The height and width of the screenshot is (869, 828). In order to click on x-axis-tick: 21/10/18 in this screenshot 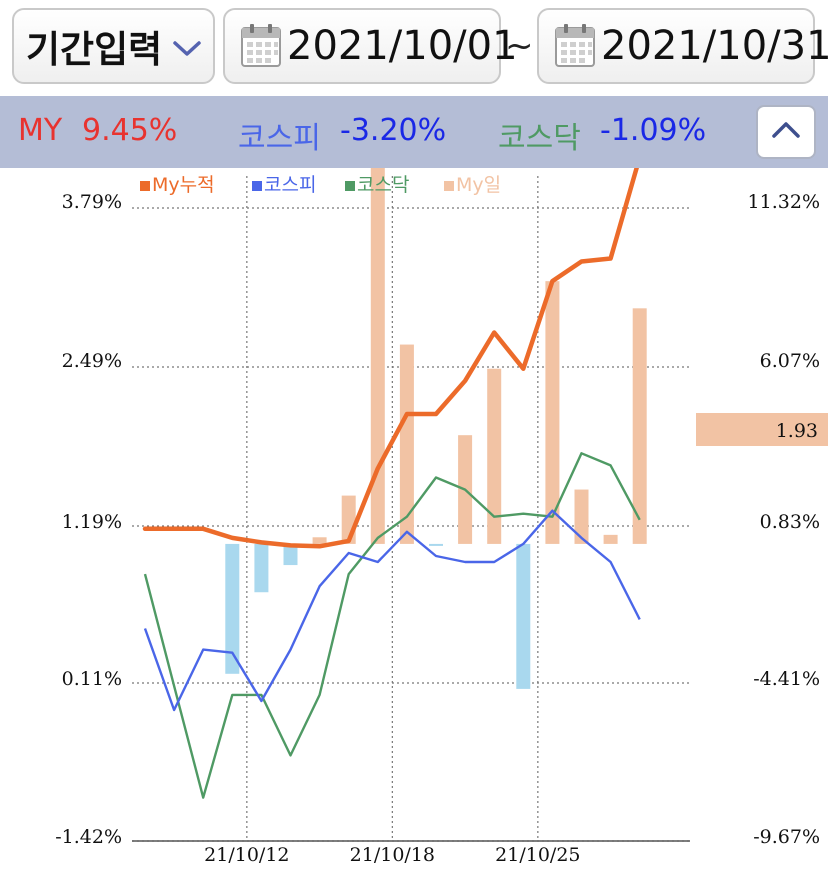, I will do `click(392, 855)`.